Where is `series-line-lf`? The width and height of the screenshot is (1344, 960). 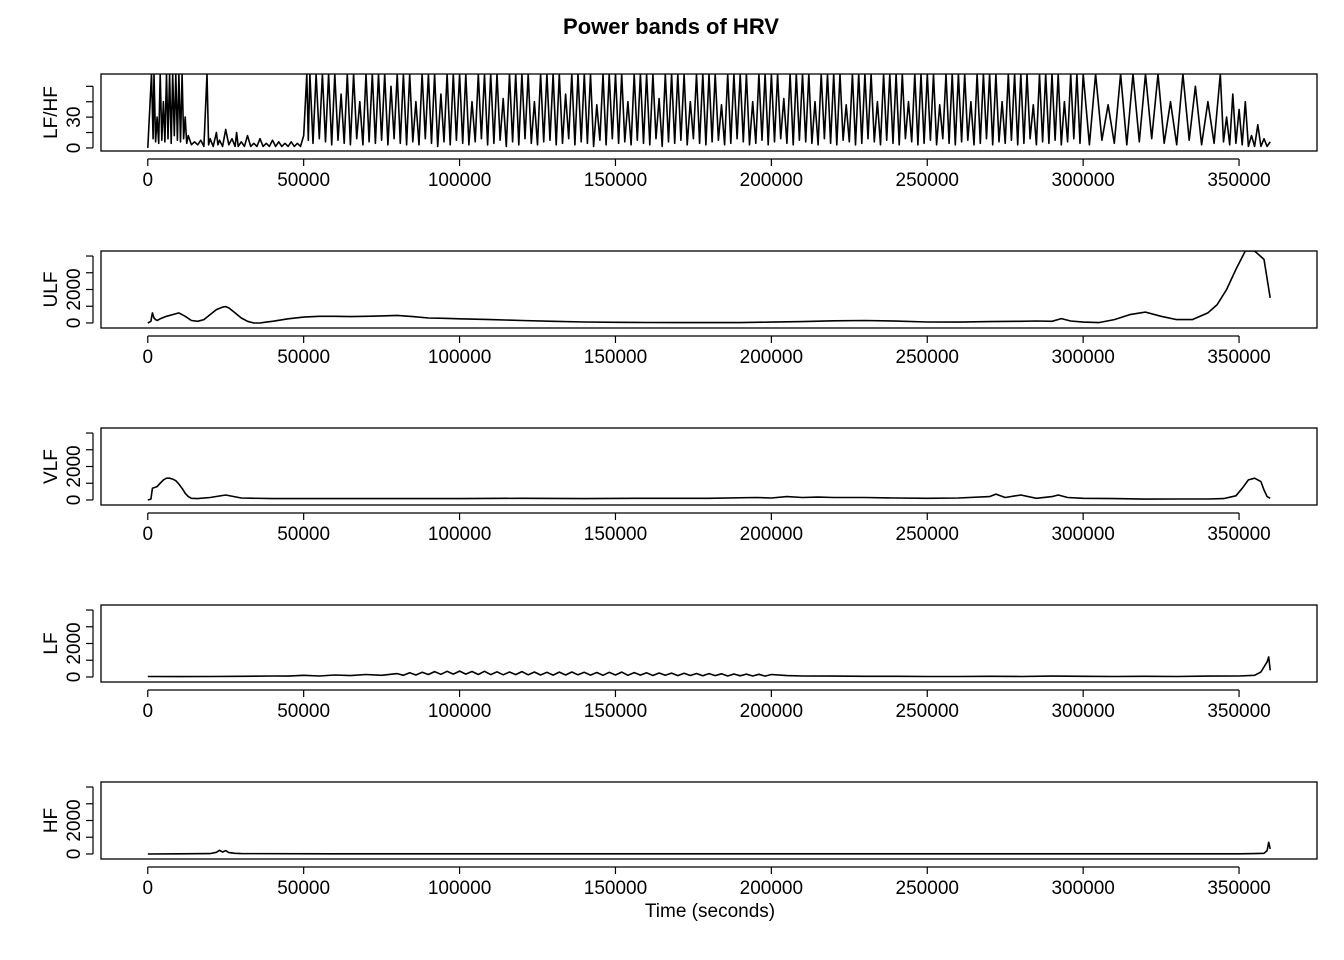
series-line-lf is located at coordinates (709, 667).